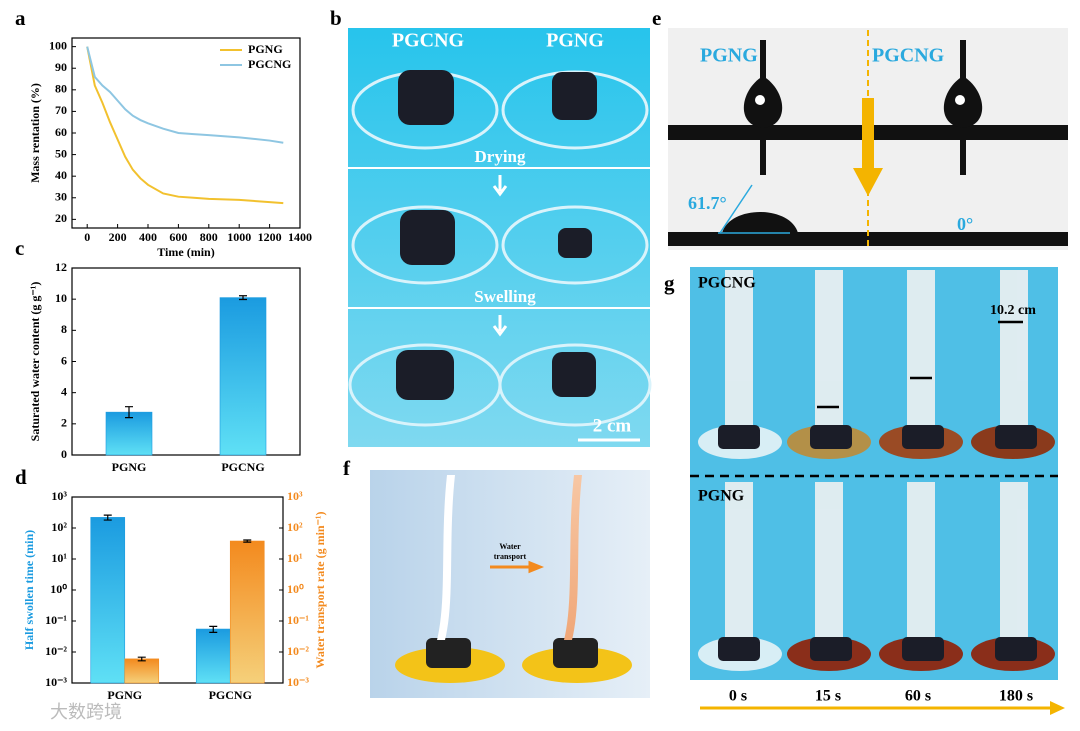 The width and height of the screenshot is (1080, 731). I want to click on y-tick-label: 40, so click(61, 175).